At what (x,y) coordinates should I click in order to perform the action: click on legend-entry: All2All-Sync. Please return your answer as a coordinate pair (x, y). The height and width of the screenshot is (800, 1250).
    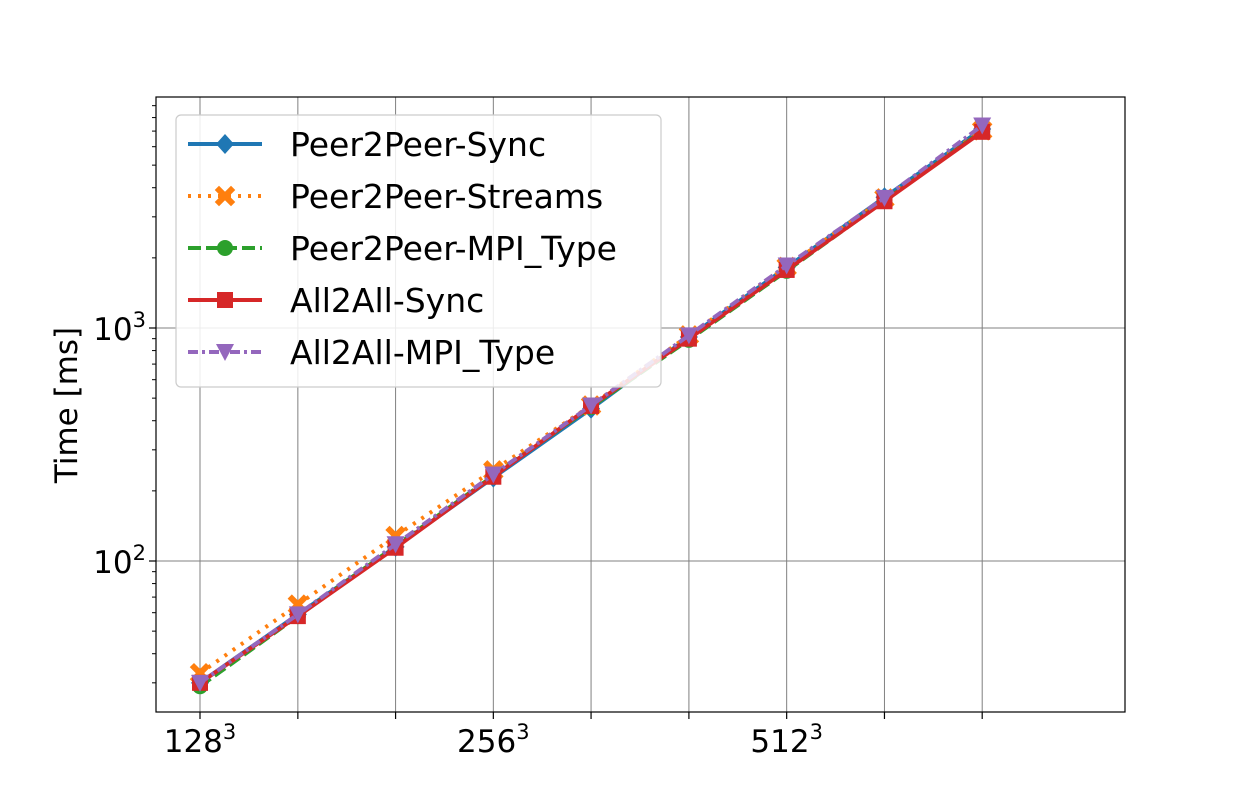
    Looking at the image, I should click on (336, 300).